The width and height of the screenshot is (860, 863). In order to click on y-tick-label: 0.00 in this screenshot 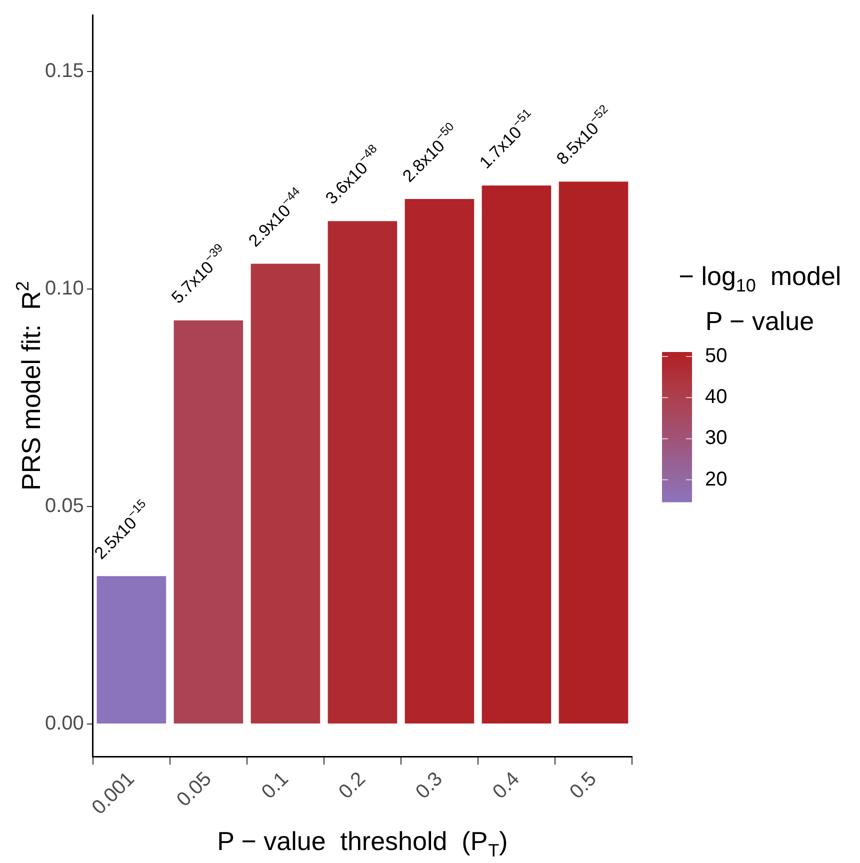, I will do `click(64, 723)`.